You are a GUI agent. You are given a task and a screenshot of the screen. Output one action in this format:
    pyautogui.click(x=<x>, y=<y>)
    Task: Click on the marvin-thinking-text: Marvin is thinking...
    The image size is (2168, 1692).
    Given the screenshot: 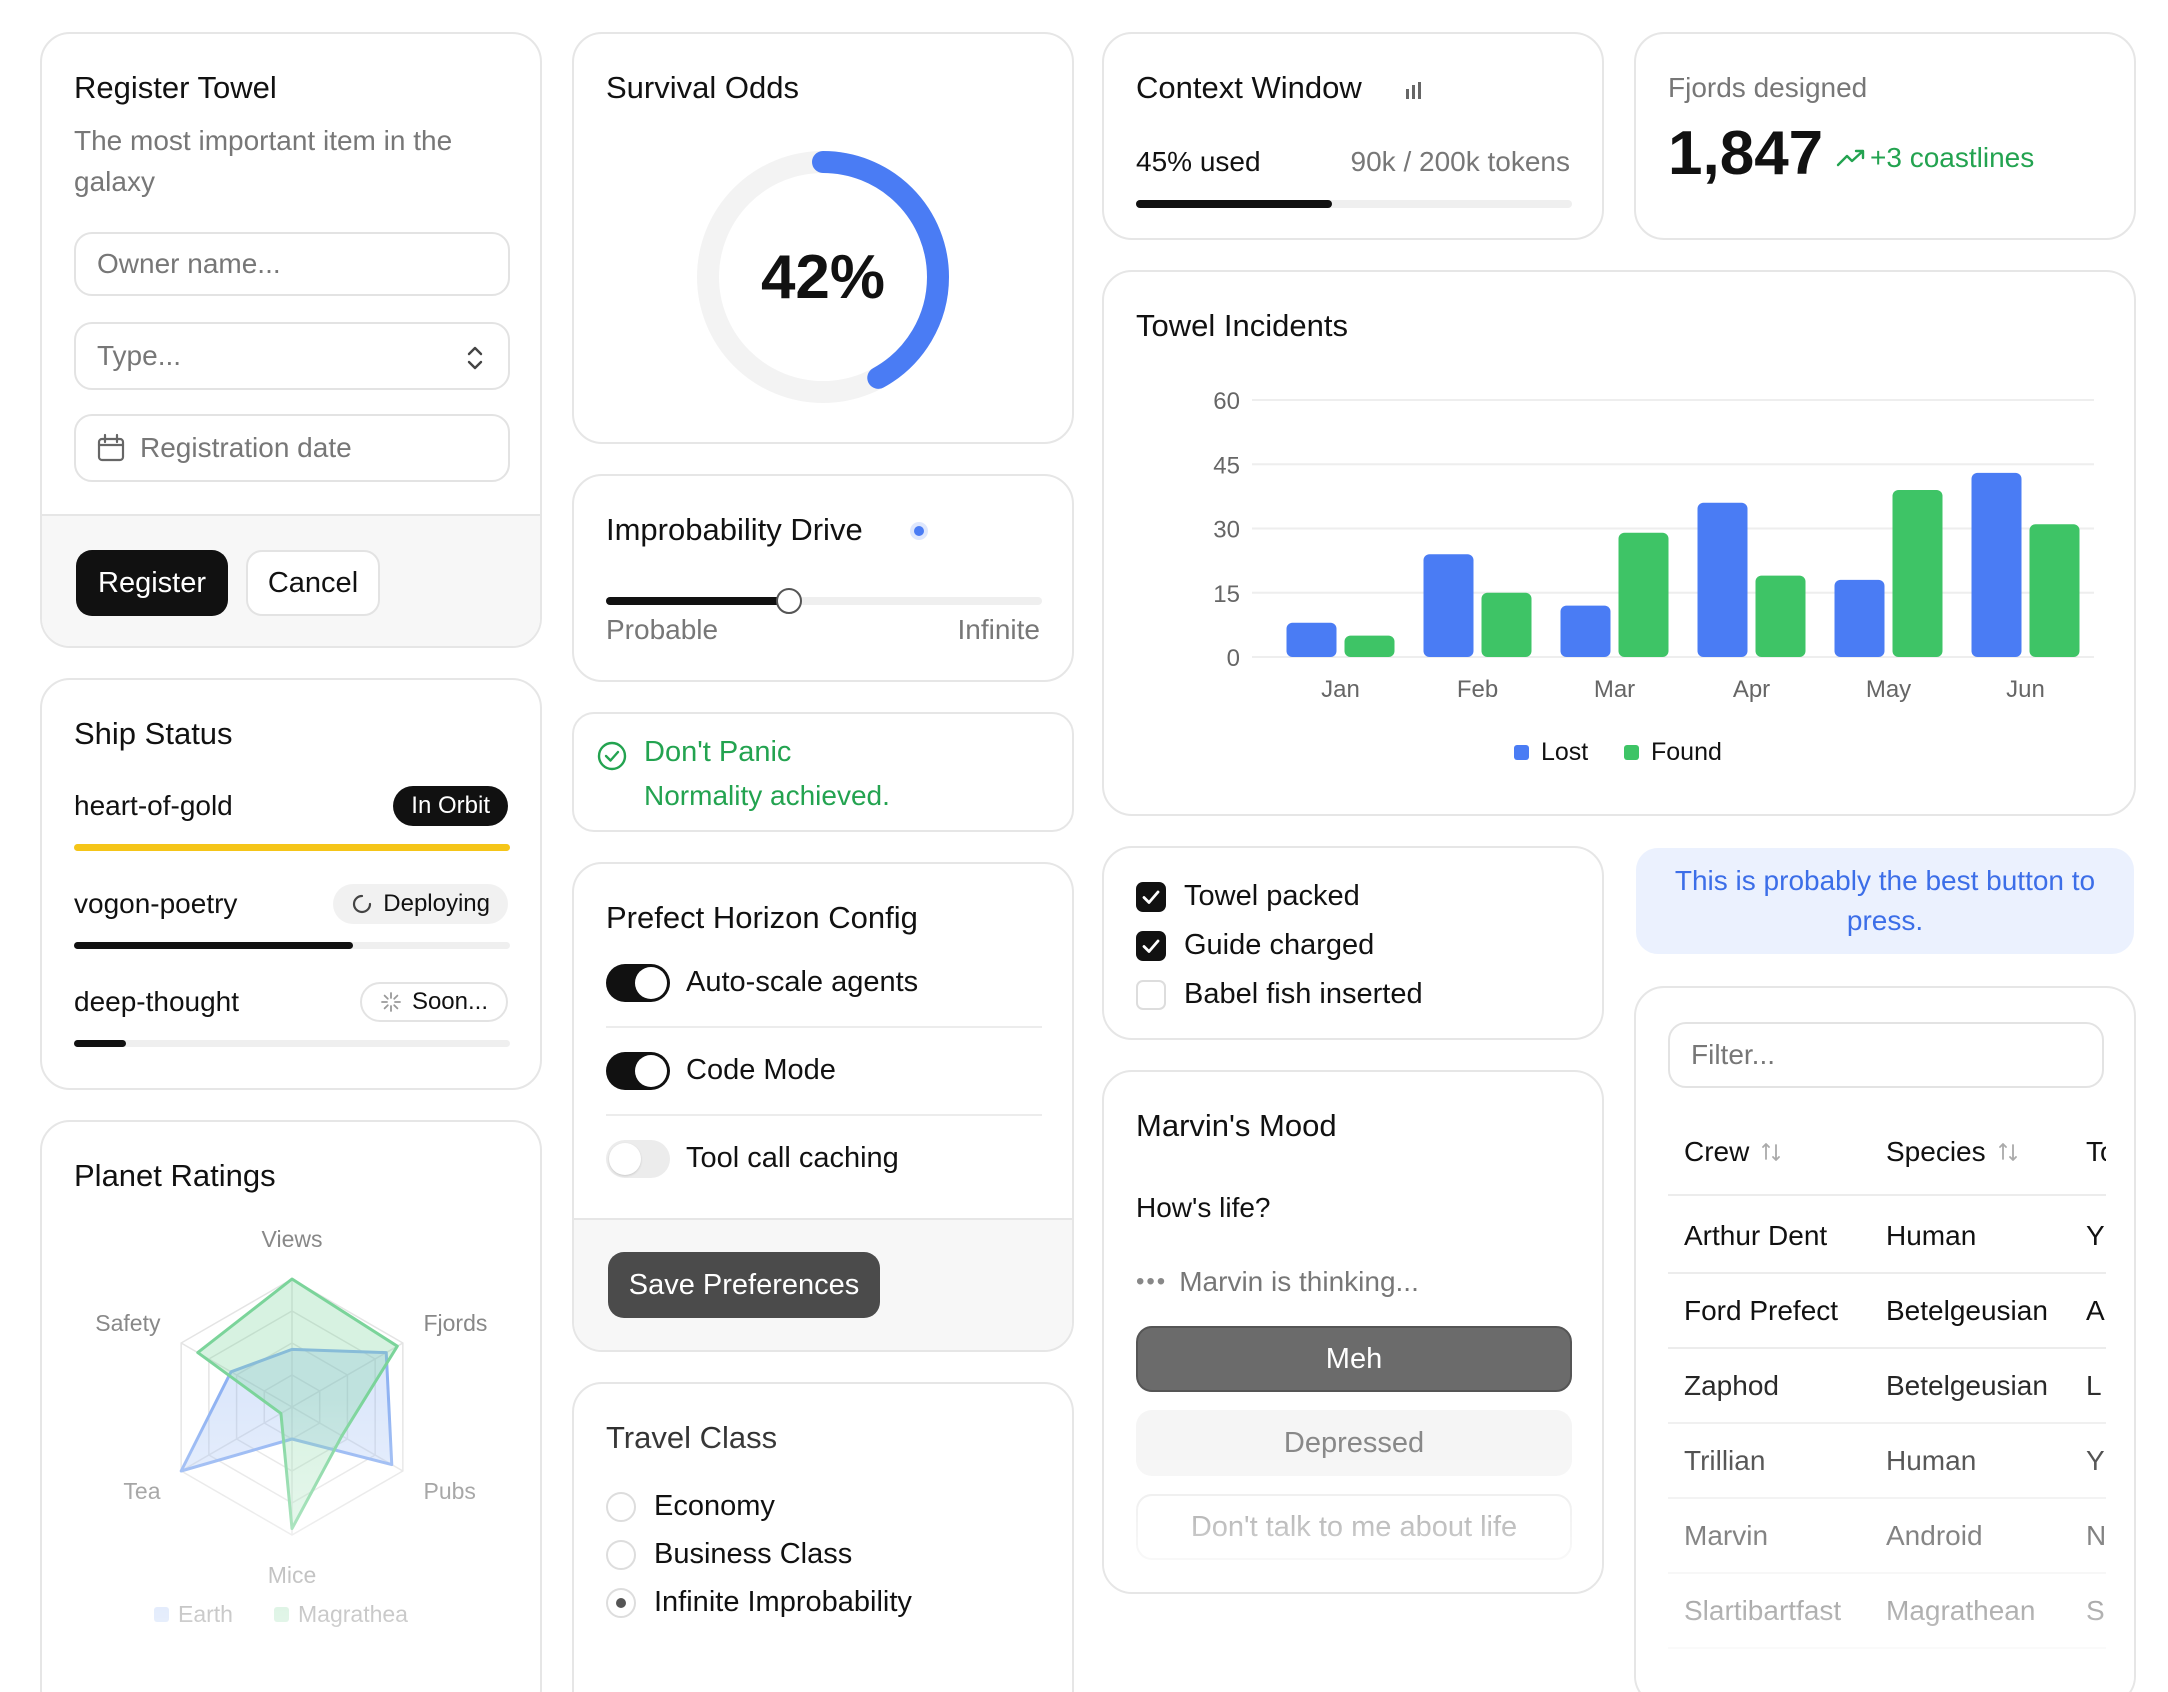 What is the action you would take?
    pyautogui.click(x=1299, y=1281)
    